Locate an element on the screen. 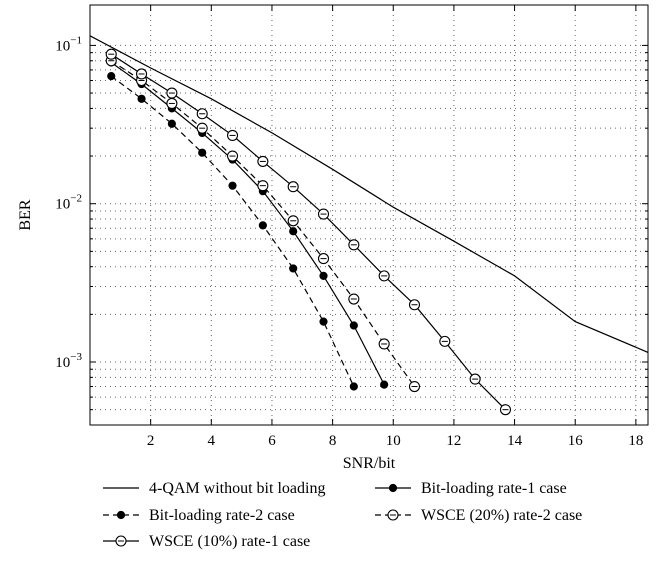 Image resolution: width=657 pixels, height=583 pixels. legend-label: WSCE (10%) rate-1 case is located at coordinates (229, 541).